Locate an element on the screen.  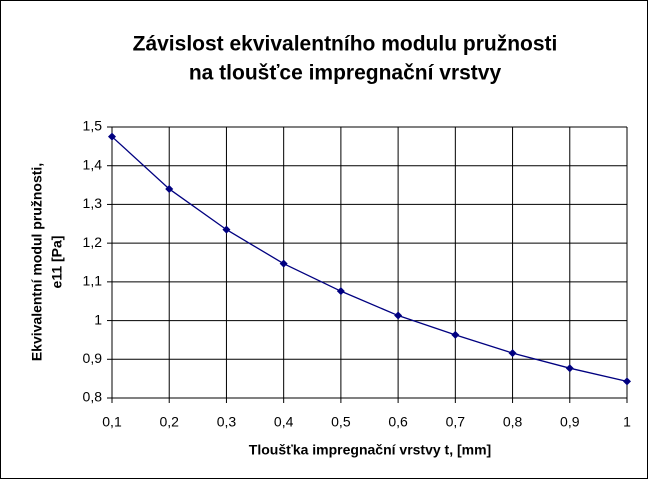
x-tick-label: 0,2 is located at coordinates (169, 422).